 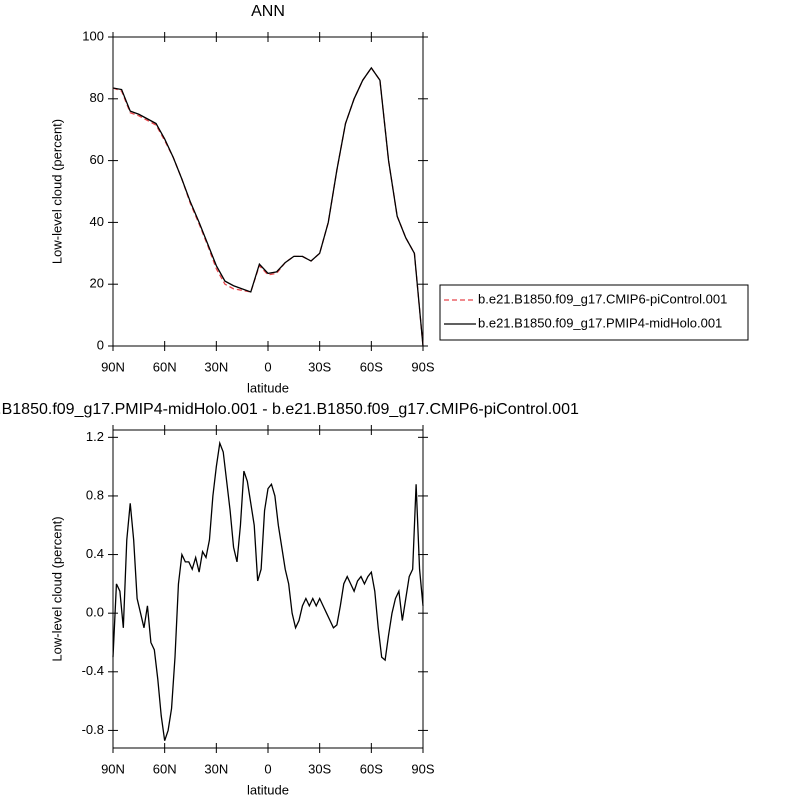 I want to click on y-tick-label: 60, so click(x=97, y=159).